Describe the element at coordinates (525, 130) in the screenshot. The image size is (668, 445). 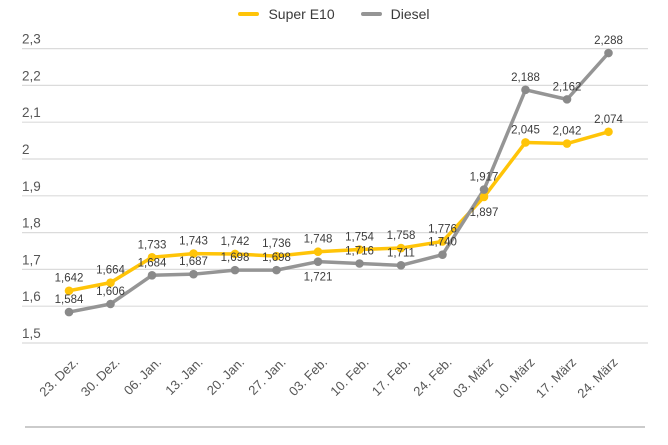
I see `data-point-label: 2,045` at that location.